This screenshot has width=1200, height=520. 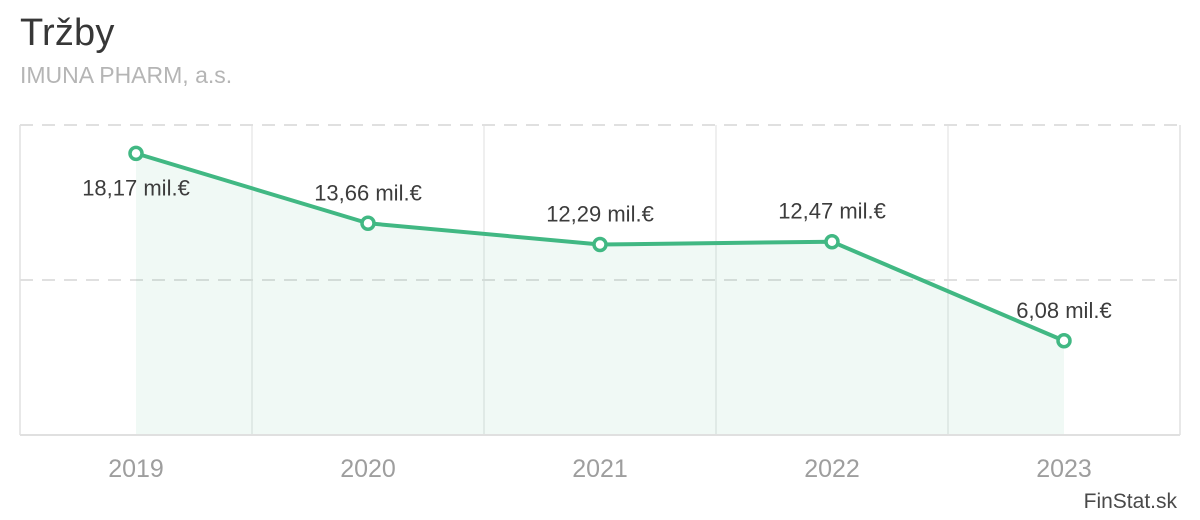 I want to click on data-point-label: 13,66 mil.€, so click(x=368, y=192).